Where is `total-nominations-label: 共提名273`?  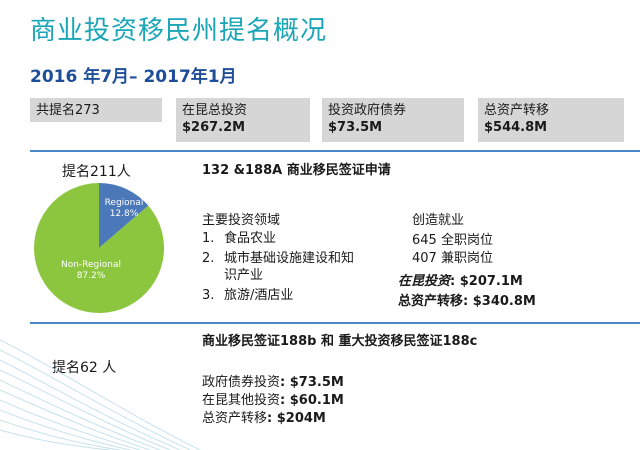
total-nominations-label: 共提名273 is located at coordinates (68, 110).